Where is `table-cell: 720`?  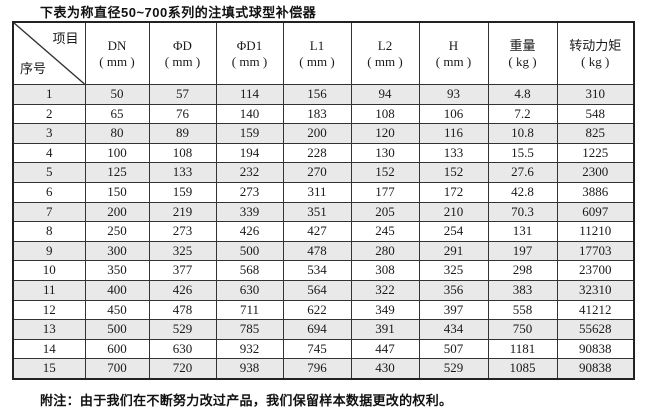 table-cell: 720 is located at coordinates (182, 369).